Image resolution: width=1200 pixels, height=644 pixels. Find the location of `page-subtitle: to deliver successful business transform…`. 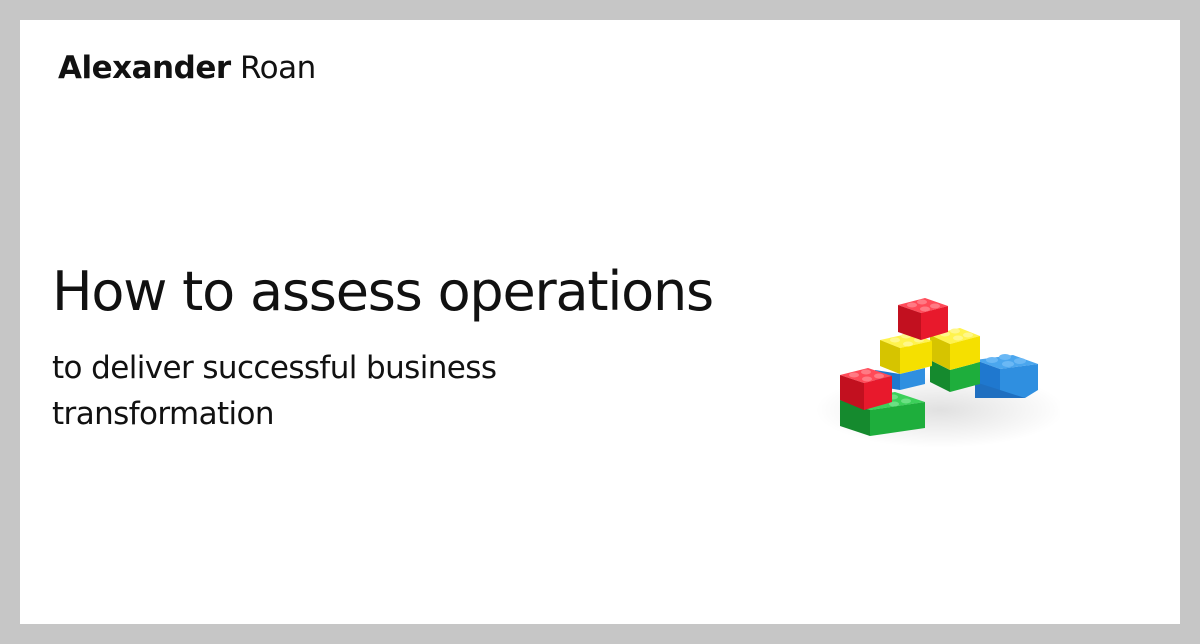

page-subtitle: to deliver successful business transform… is located at coordinates (332, 391).